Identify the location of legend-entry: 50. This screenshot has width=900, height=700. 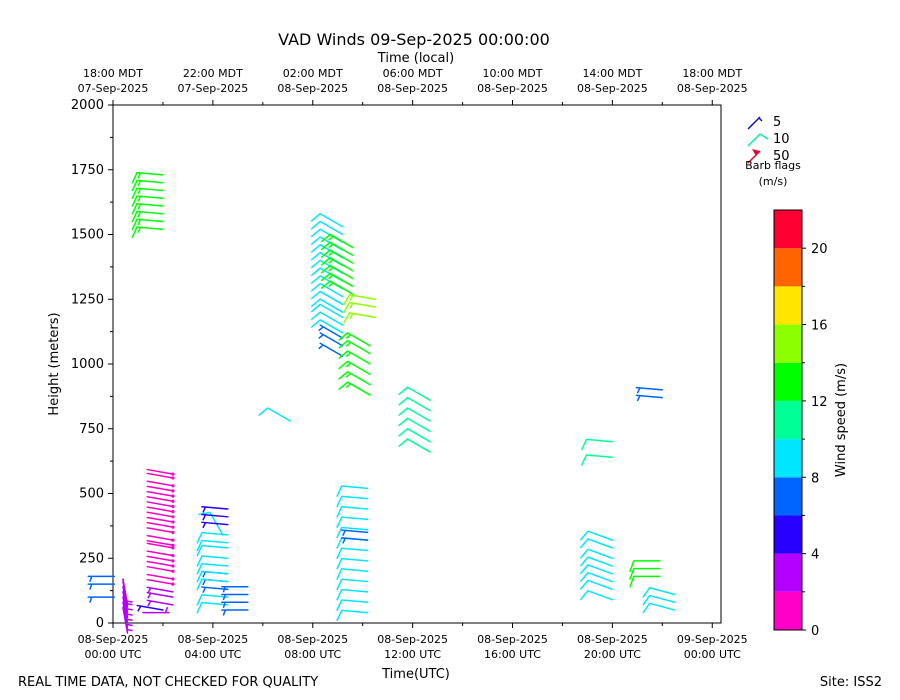
(768, 156).